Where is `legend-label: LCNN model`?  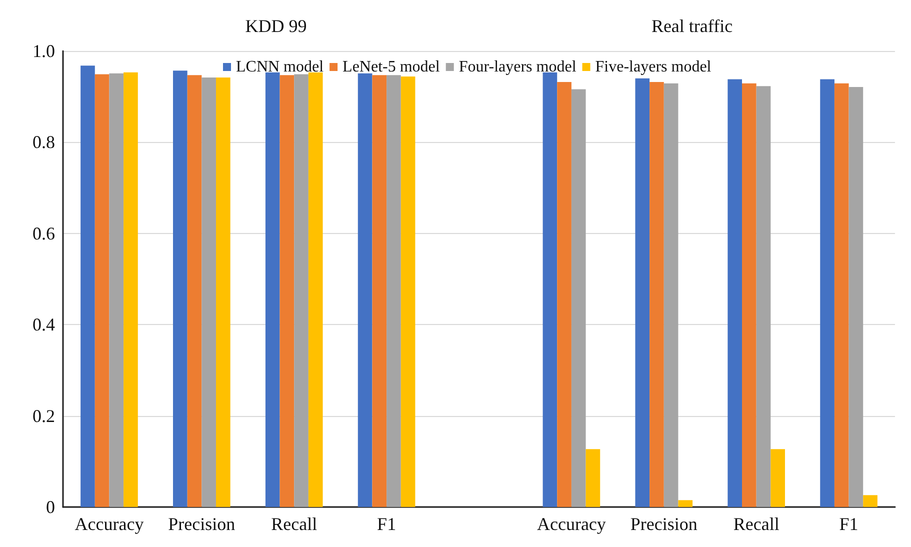 legend-label: LCNN model is located at coordinates (280, 67).